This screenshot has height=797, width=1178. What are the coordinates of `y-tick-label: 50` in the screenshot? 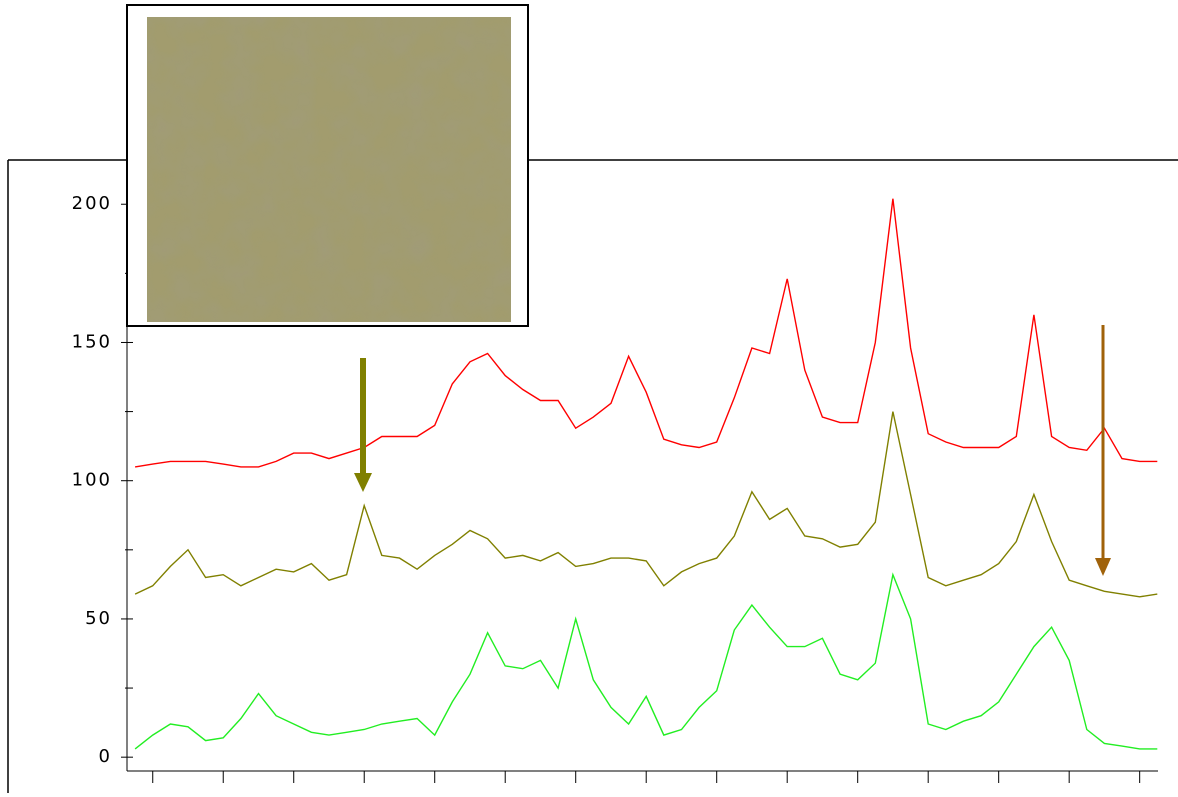 It's located at (98, 618).